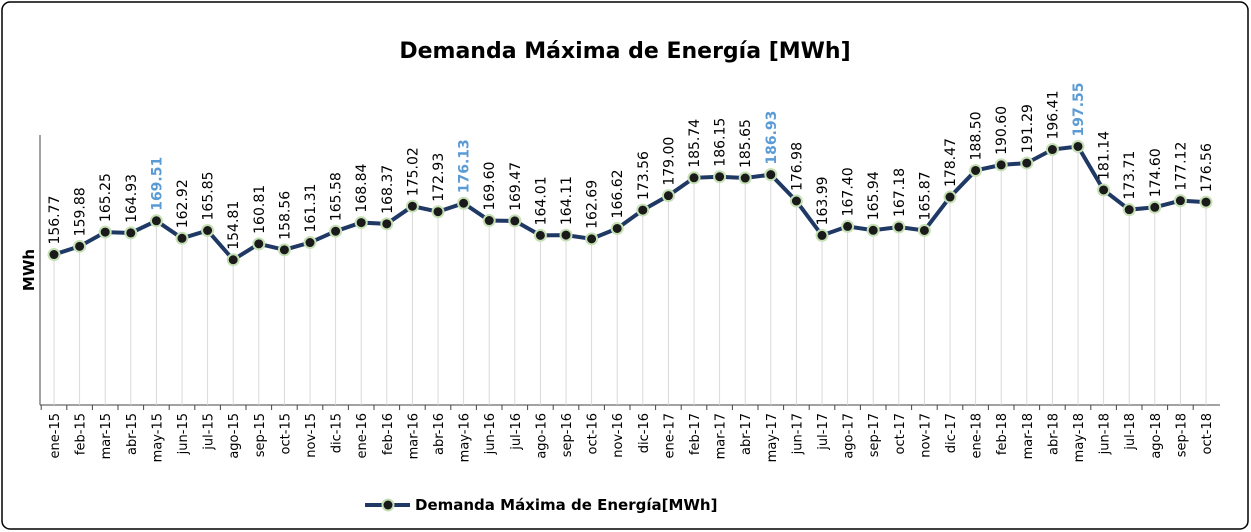  What do you see at coordinates (1053, 115) in the screenshot?
I see `data-label: 196.41` at bounding box center [1053, 115].